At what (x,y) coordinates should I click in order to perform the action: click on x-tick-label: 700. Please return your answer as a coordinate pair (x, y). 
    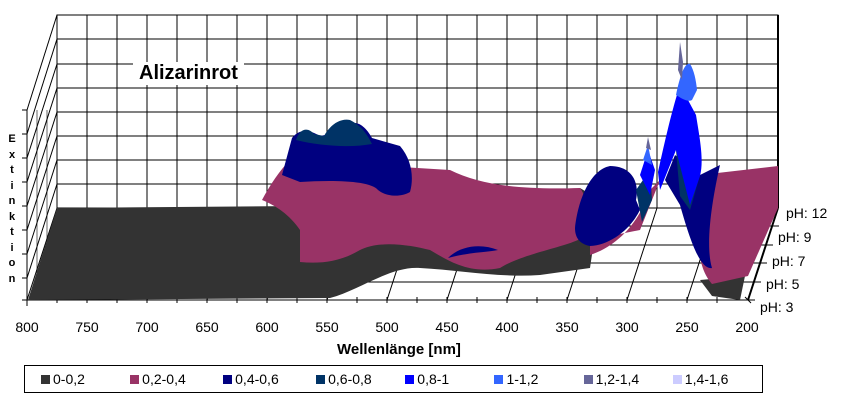
    Looking at the image, I should click on (147, 327).